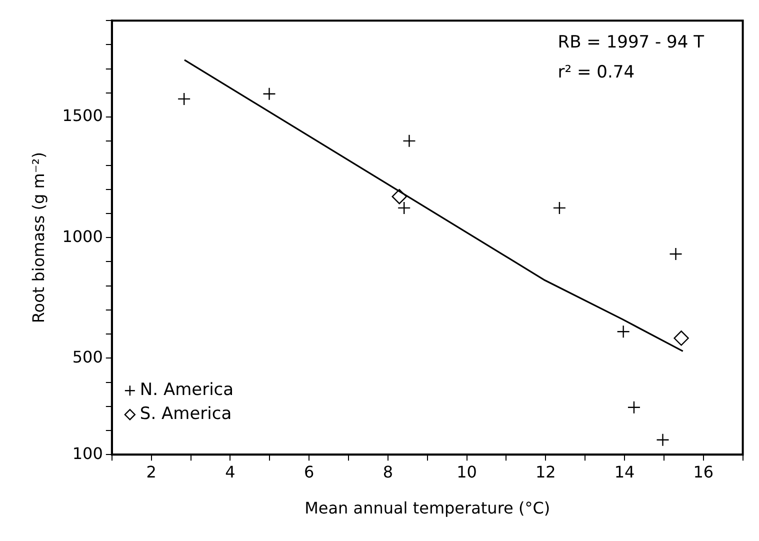 This screenshot has height=541, width=759. I want to click on y-tick-label: 1000, so click(82, 236).